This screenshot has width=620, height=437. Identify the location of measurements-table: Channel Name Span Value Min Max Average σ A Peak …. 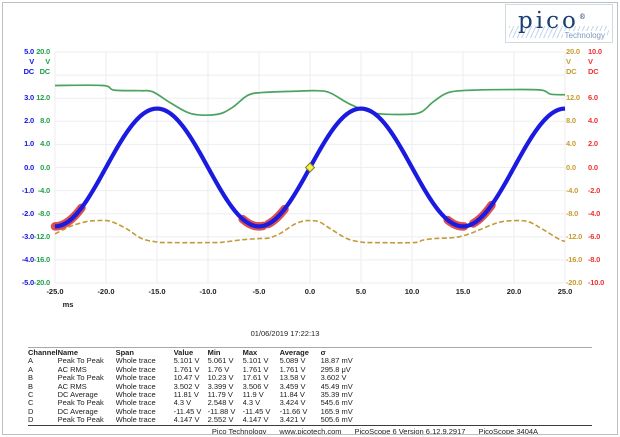
(197, 387).